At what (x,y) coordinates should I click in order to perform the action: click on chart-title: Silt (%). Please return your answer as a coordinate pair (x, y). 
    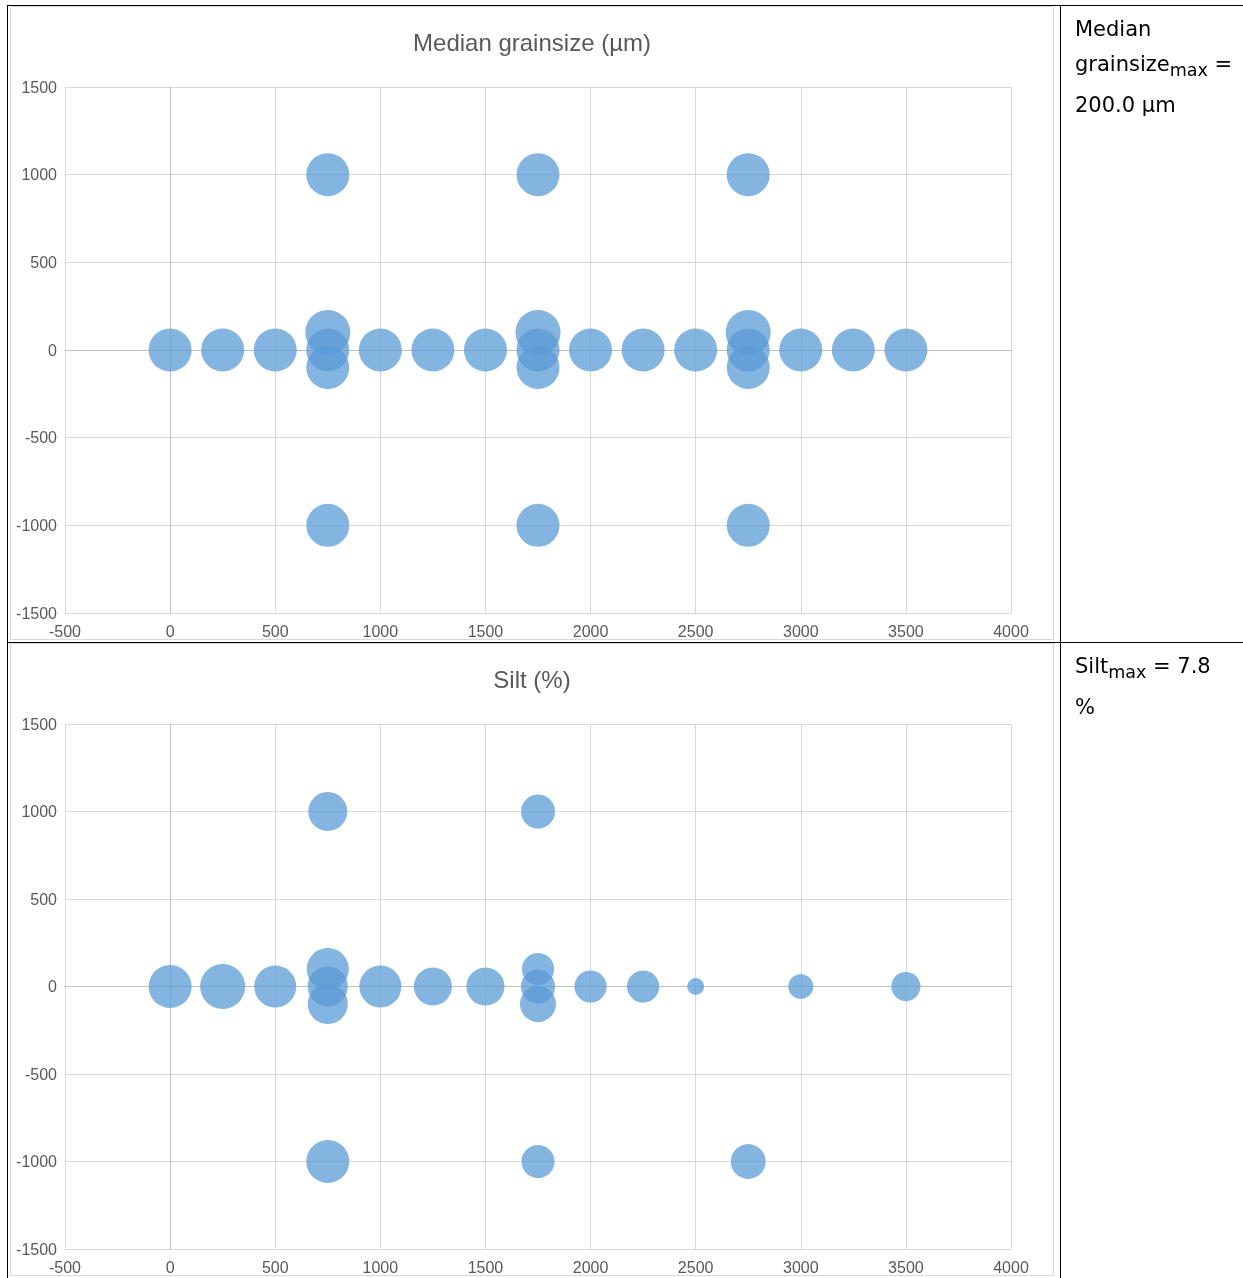
    Looking at the image, I should click on (532, 679).